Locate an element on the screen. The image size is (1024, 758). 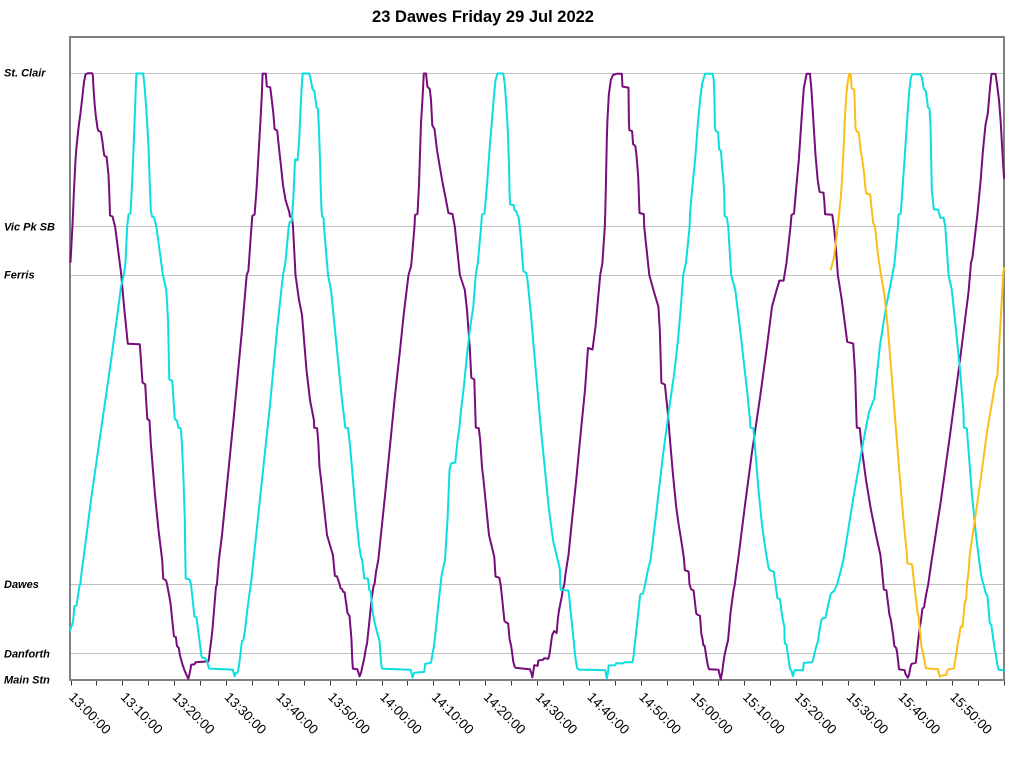
svg-text: Dawes is located at coordinates (21, 585).